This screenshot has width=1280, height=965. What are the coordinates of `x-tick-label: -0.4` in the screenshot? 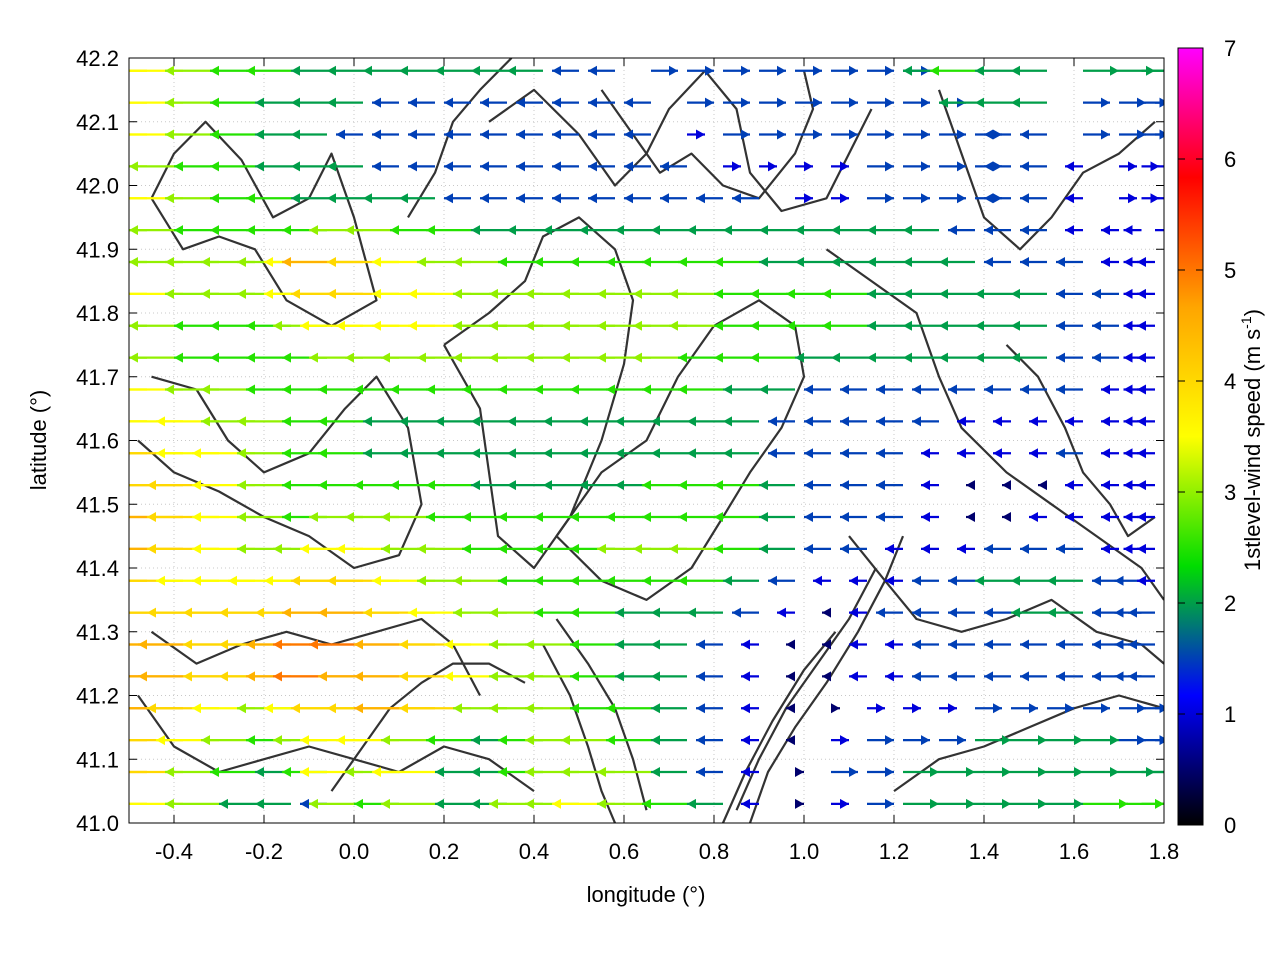 It's located at (174, 851).